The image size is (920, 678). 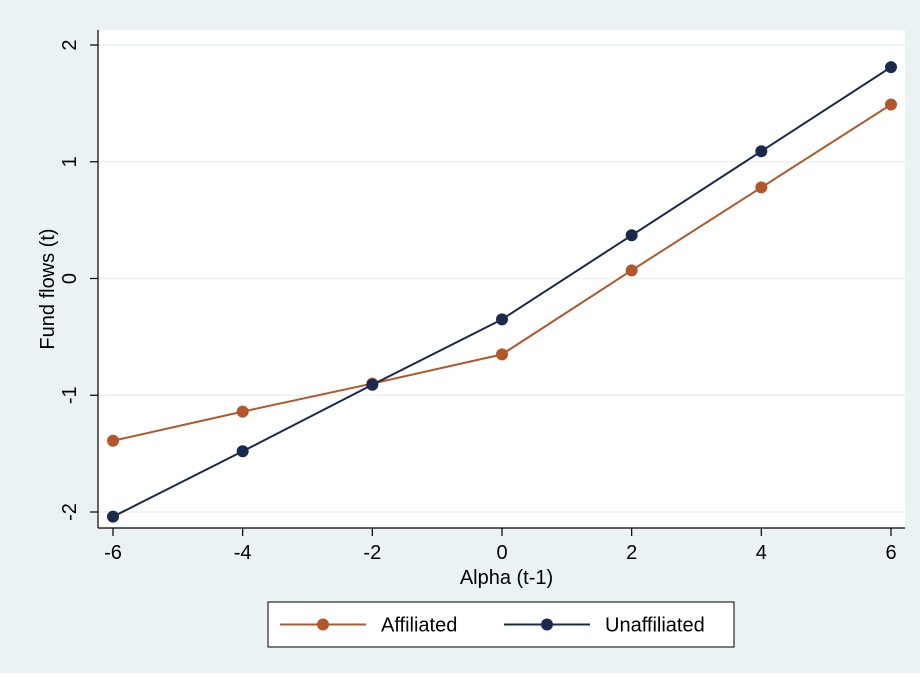 What do you see at coordinates (70, 44) in the screenshot?
I see `y-tick-label: 2` at bounding box center [70, 44].